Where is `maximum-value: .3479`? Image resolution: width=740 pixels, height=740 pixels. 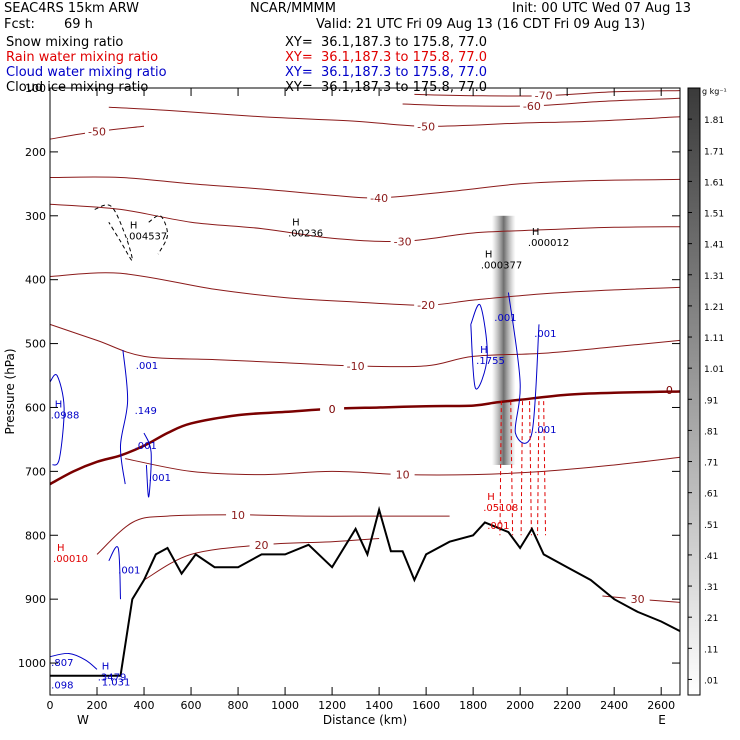 maximum-value: .3479 is located at coordinates (112, 677).